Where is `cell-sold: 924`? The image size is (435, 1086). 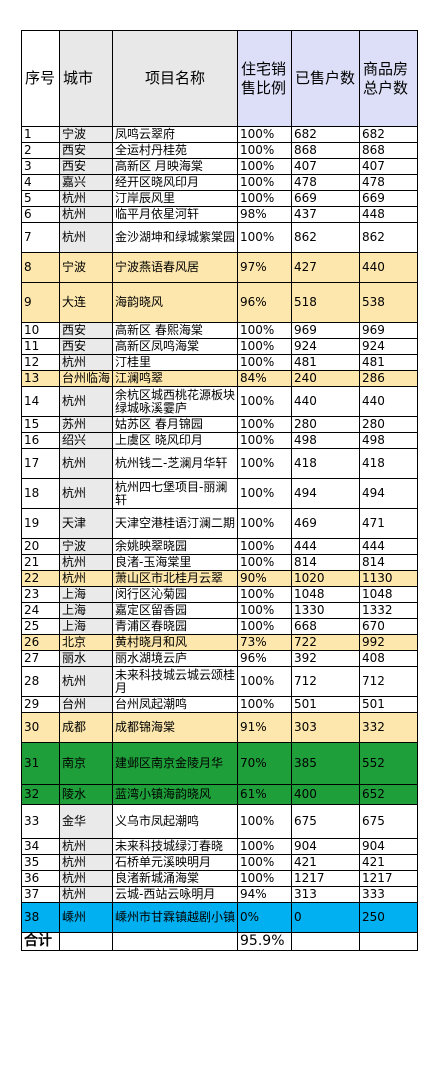
cell-sold: 924 is located at coordinates (326, 346).